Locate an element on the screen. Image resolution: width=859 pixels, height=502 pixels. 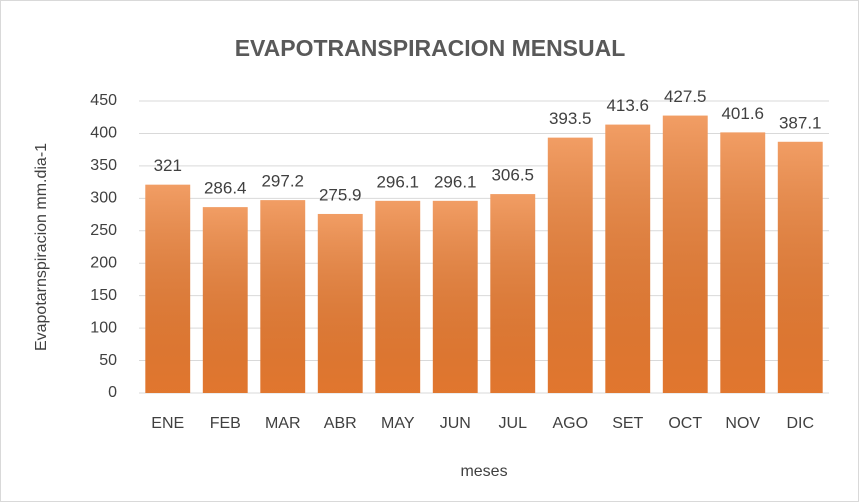
y-tick-label: 0 is located at coordinates (112, 392).